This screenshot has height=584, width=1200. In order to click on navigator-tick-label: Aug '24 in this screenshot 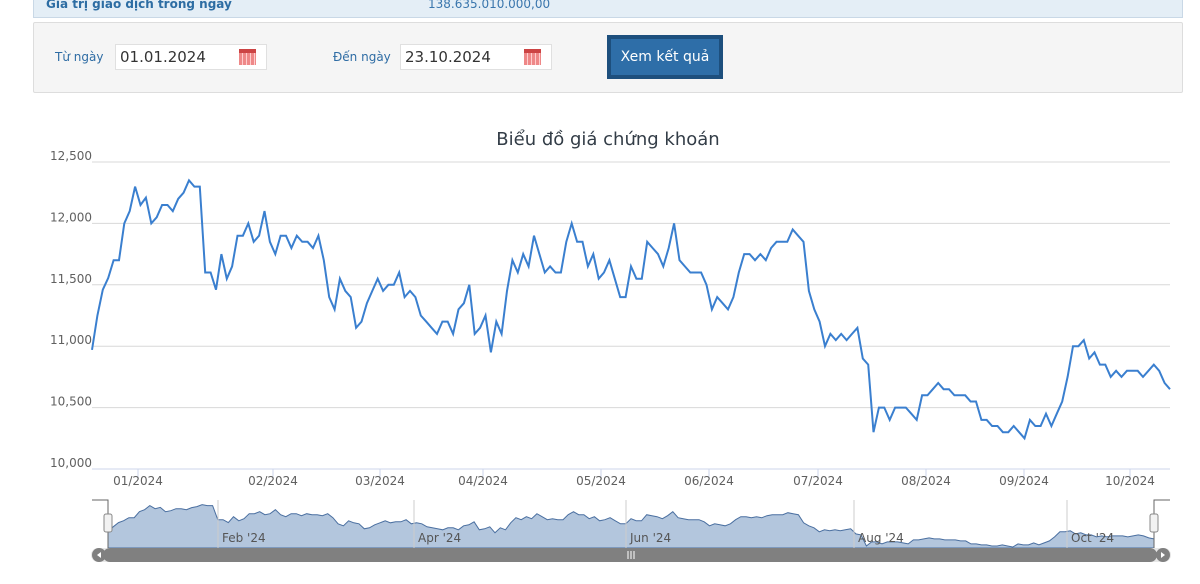, I will do `click(881, 538)`.